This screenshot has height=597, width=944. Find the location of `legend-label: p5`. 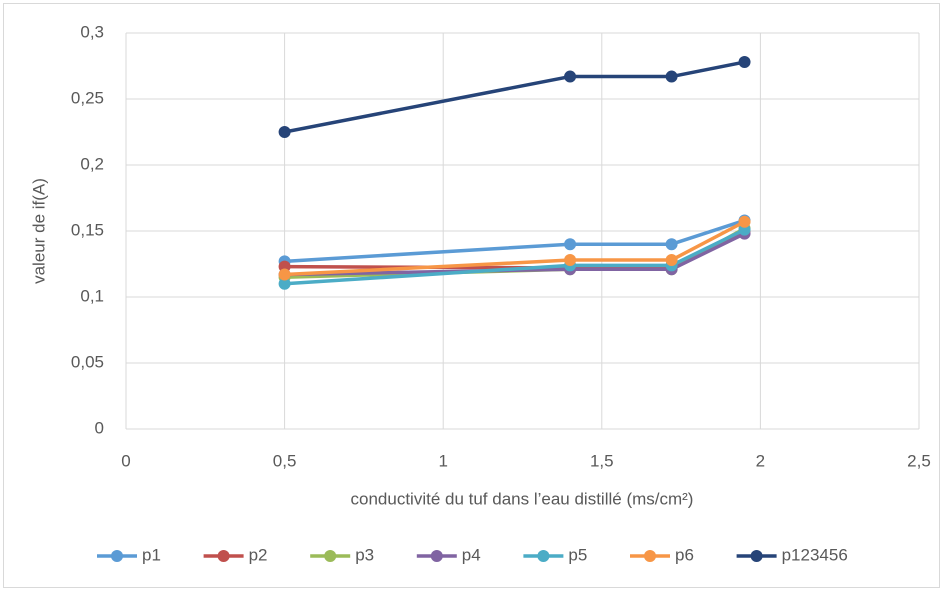

legend-label: p5 is located at coordinates (577, 554).